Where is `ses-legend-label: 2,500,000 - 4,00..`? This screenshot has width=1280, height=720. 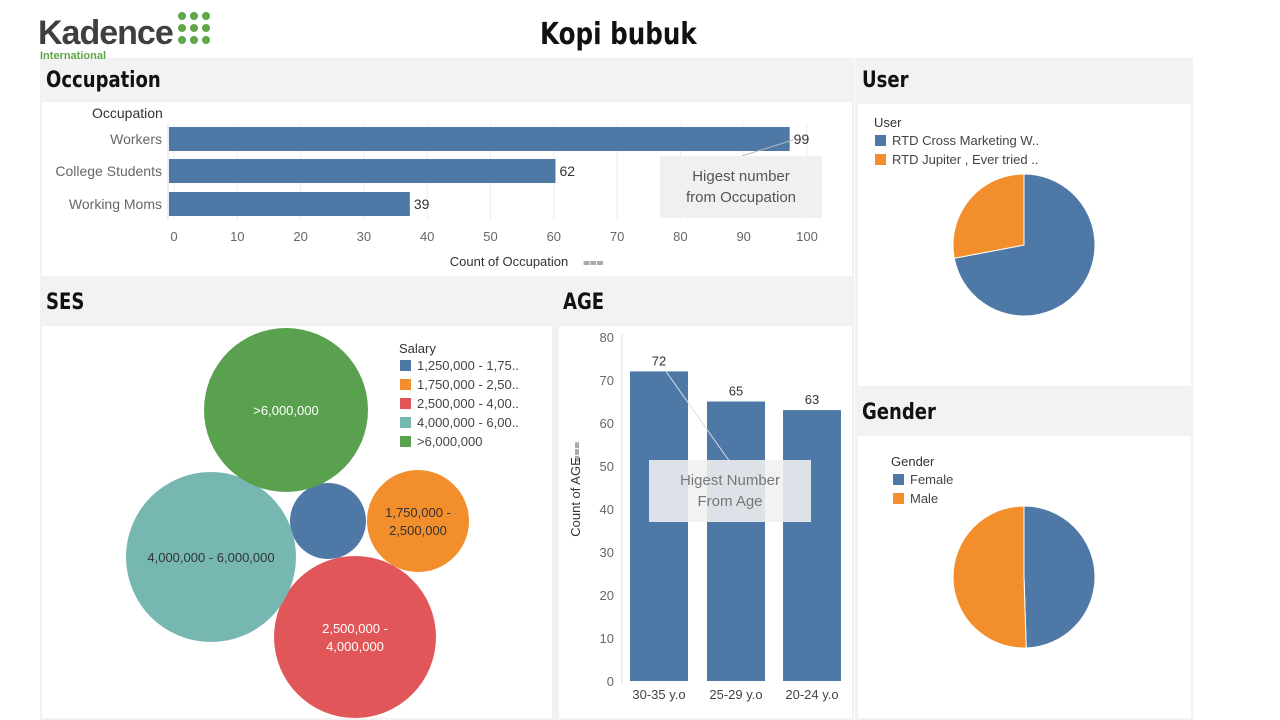
ses-legend-label: 2,500,000 - 4,00.. is located at coordinates (468, 403).